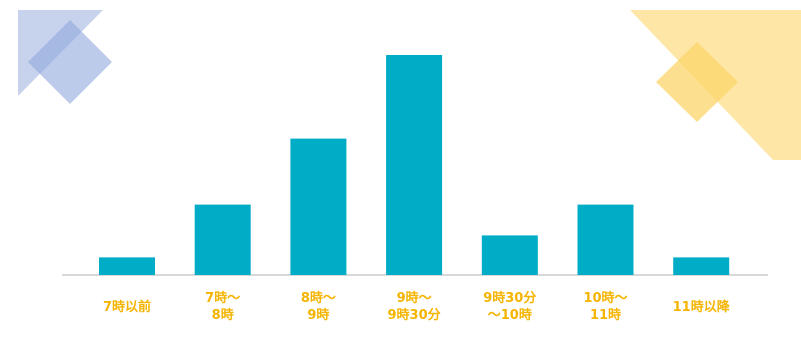 This screenshot has width=801, height=347. What do you see at coordinates (715, 85) in the screenshot?
I see `decoration-yellow-diamonds` at bounding box center [715, 85].